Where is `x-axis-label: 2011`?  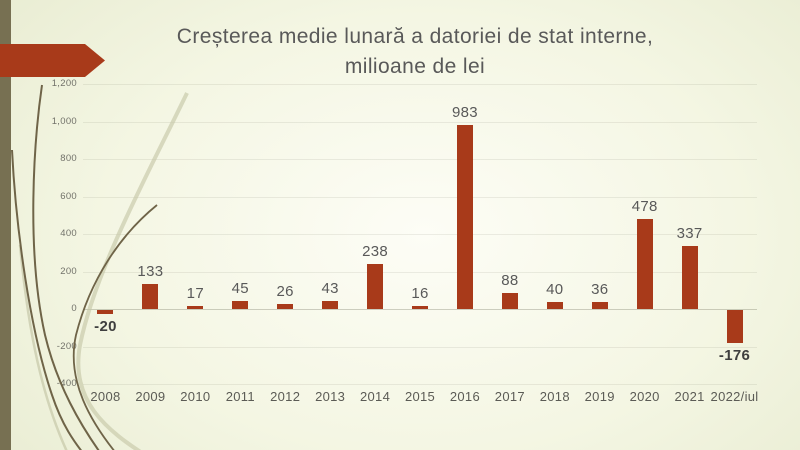 x-axis-label: 2011 is located at coordinates (240, 396).